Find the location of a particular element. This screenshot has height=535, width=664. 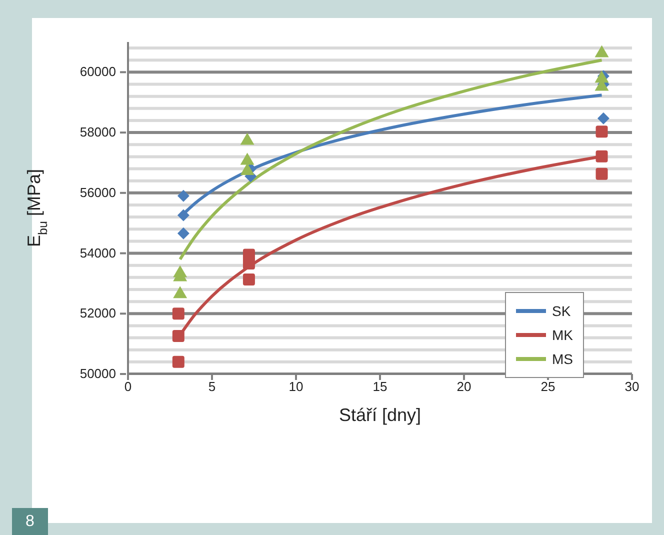

x-tick-label: 25 is located at coordinates (548, 386).